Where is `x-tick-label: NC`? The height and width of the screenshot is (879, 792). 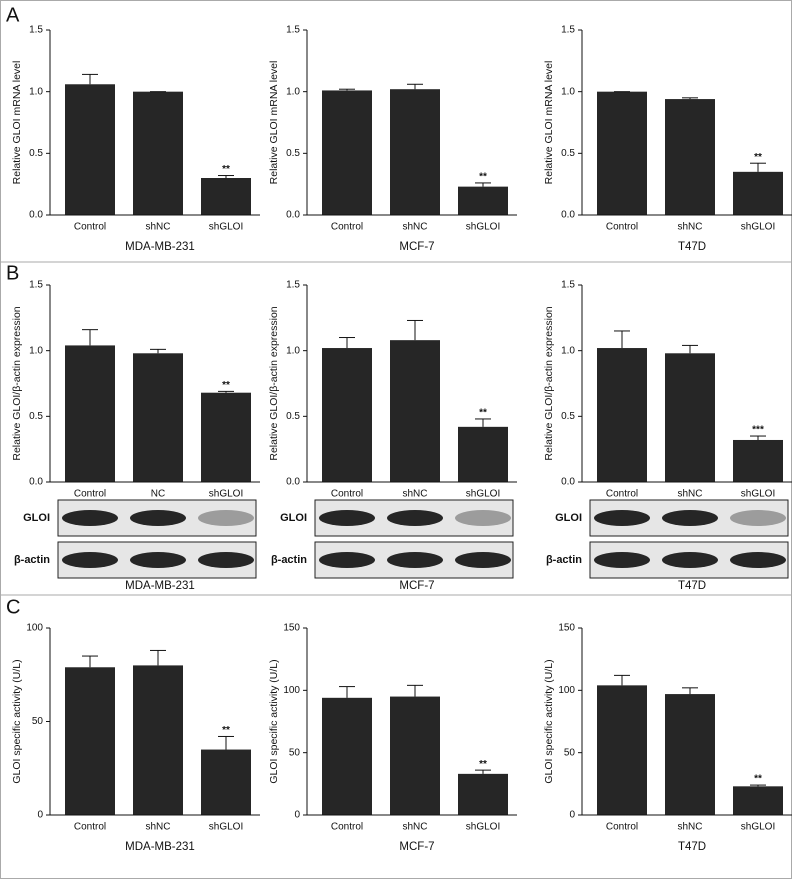 x-tick-label: NC is located at coordinates (158, 494).